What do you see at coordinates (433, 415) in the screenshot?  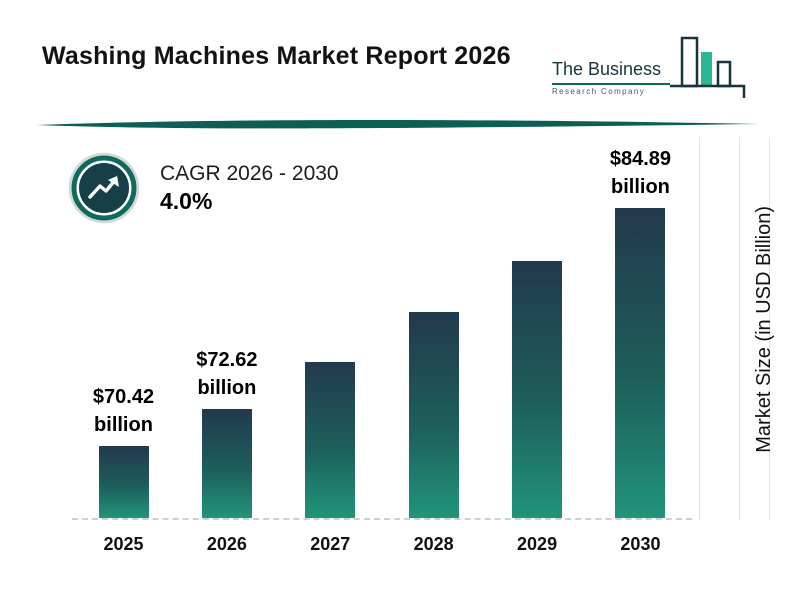 I see `bar-2028` at bounding box center [433, 415].